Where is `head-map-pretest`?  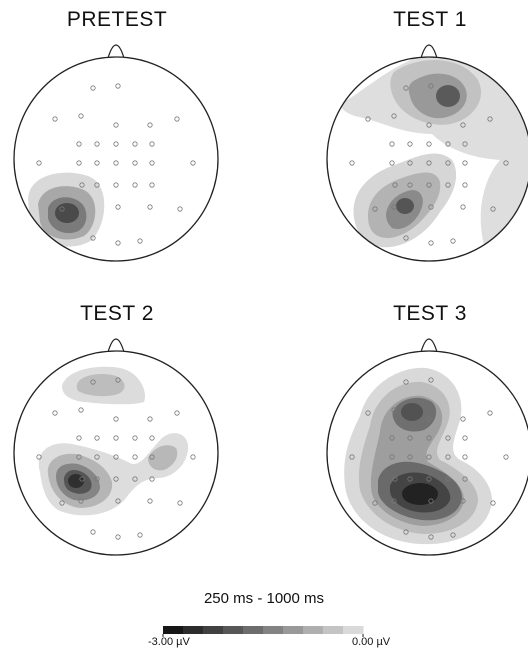 head-map-pretest is located at coordinates (116, 153).